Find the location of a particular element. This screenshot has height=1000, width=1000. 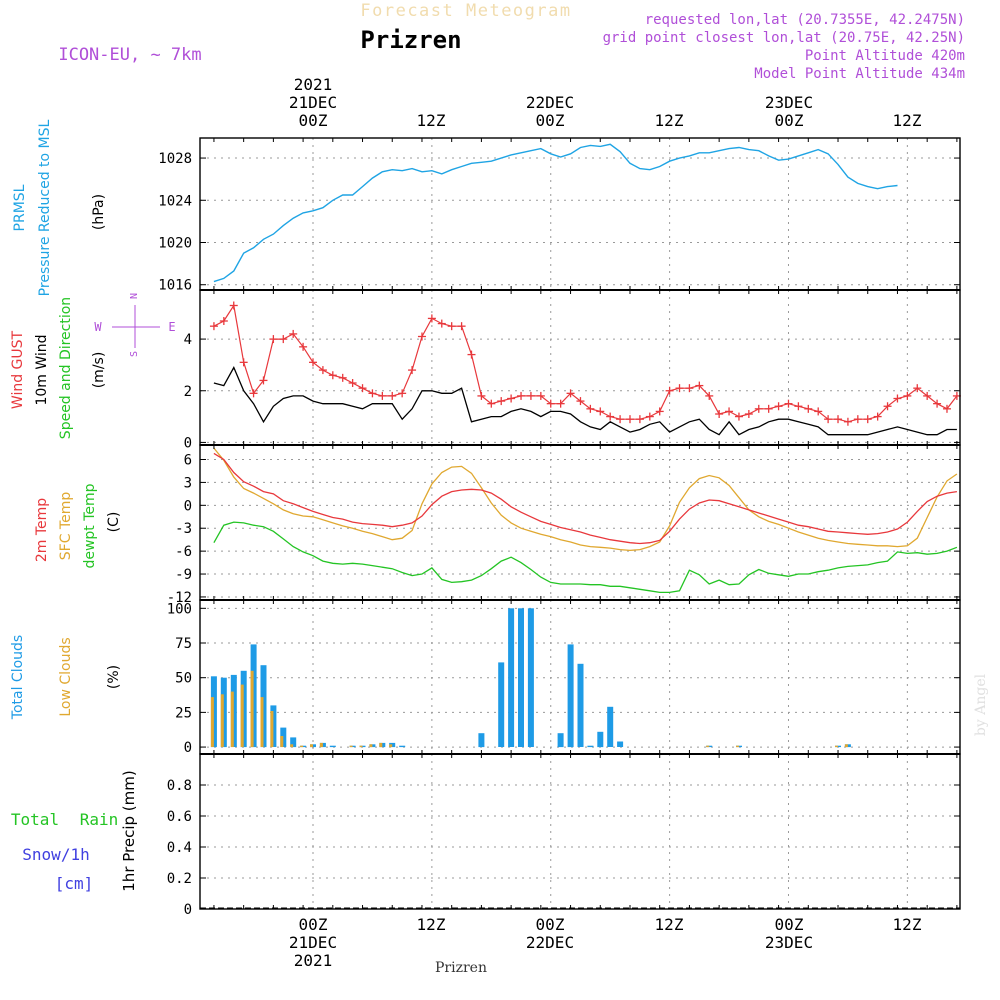

pressure-y-tick-label: 1016 is located at coordinates (175, 286).